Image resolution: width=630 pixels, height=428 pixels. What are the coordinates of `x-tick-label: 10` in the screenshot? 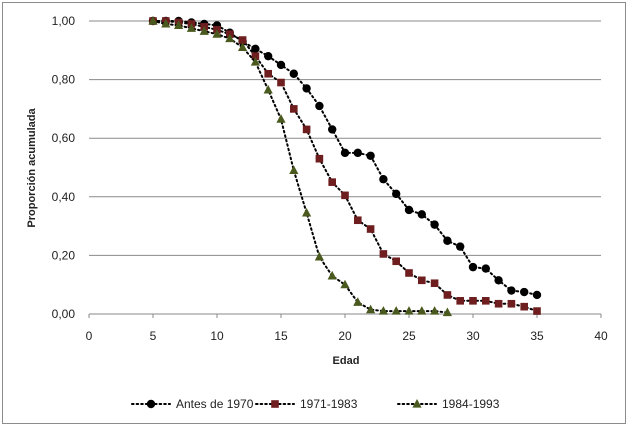 It's located at (217, 336).